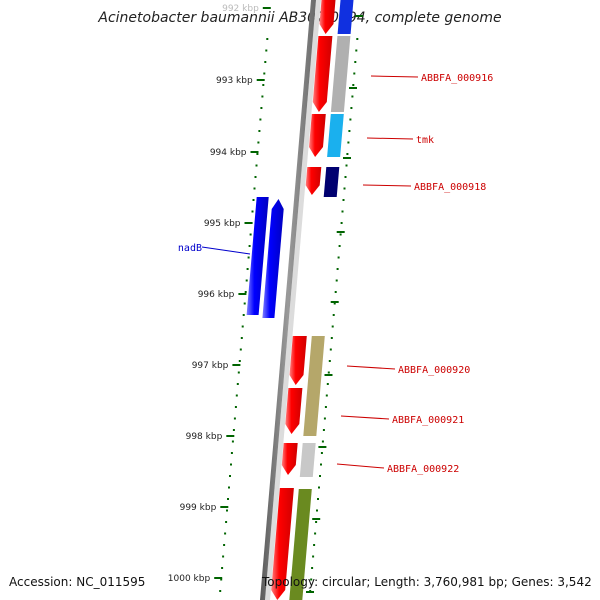 This screenshot has width=600, height=600. What do you see at coordinates (428, 420) in the screenshot?
I see `gene-label: ABBFA_000921` at bounding box center [428, 420].